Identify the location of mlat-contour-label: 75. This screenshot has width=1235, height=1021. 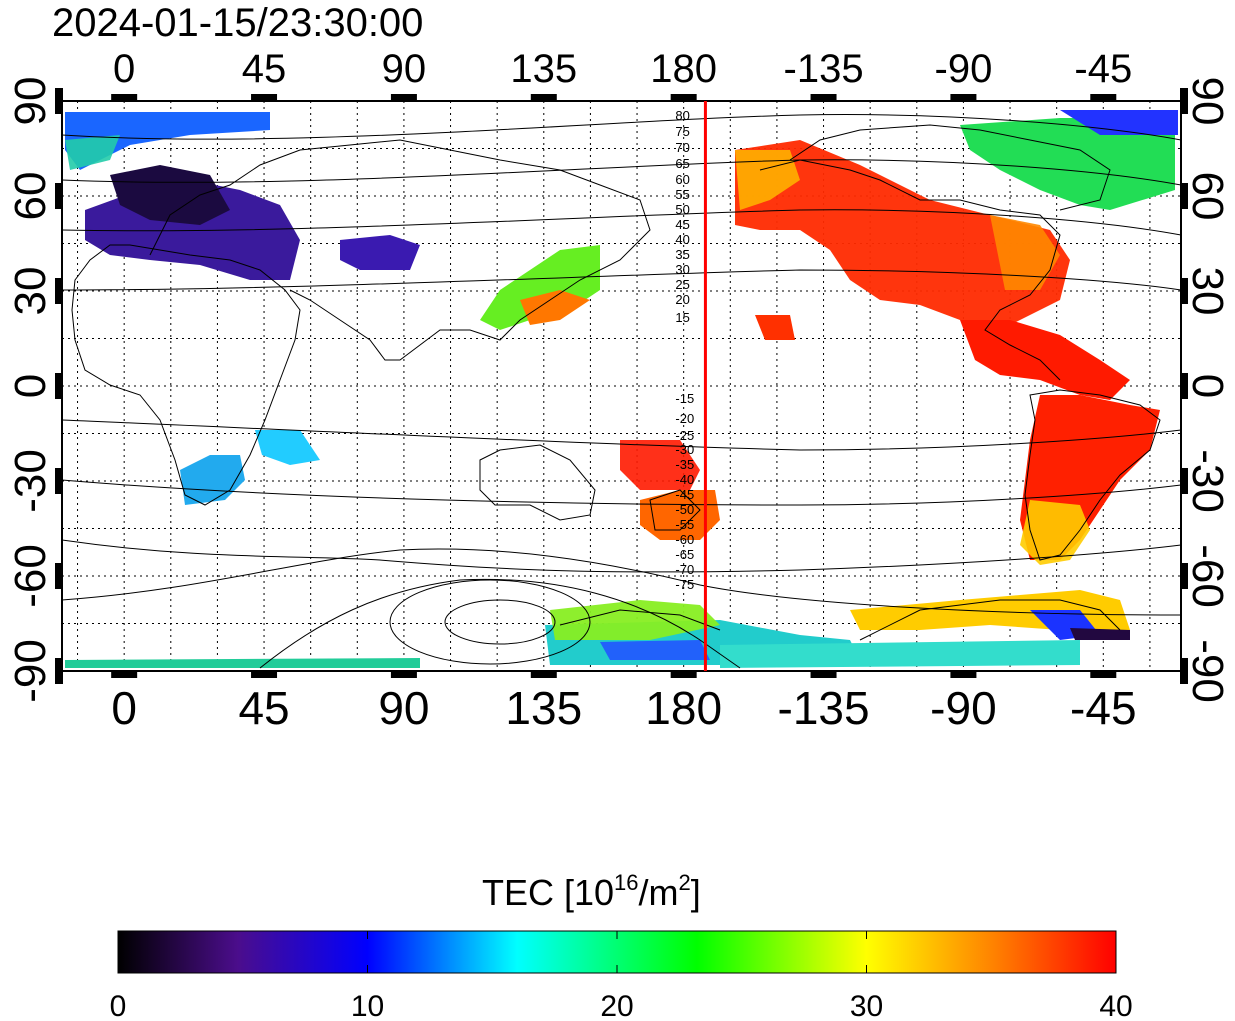
(682, 131).